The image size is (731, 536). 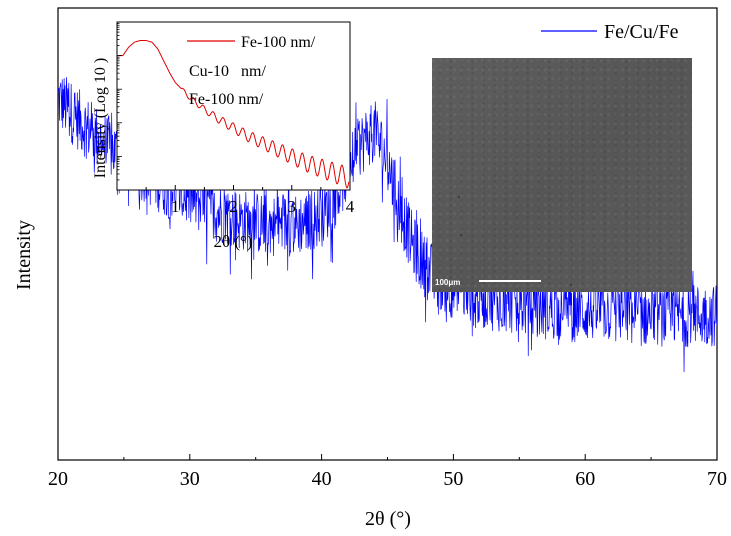 What do you see at coordinates (585, 479) in the screenshot?
I see `main-x-tick-label: 60` at bounding box center [585, 479].